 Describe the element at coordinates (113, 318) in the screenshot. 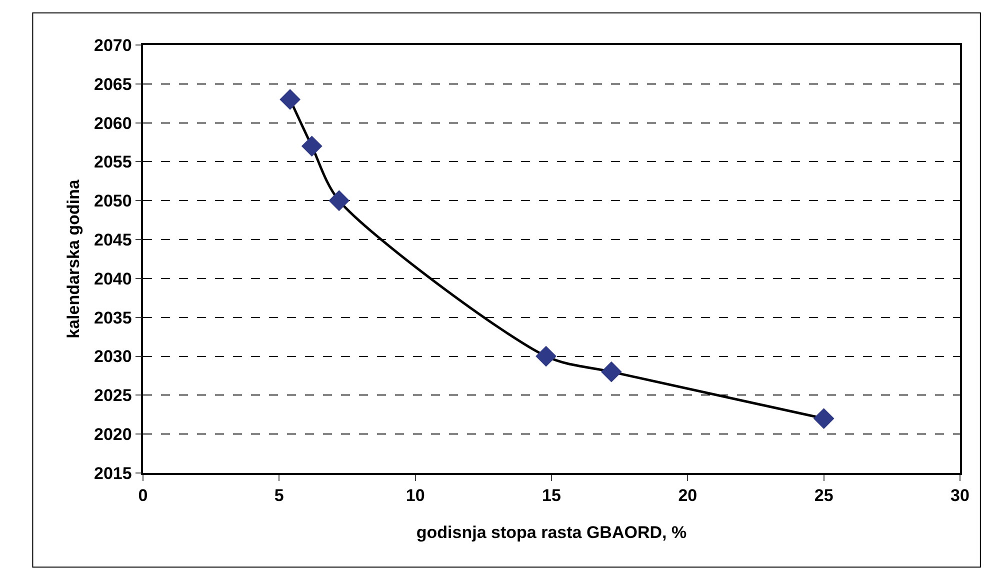

I see `y-tick-label: 2035` at that location.